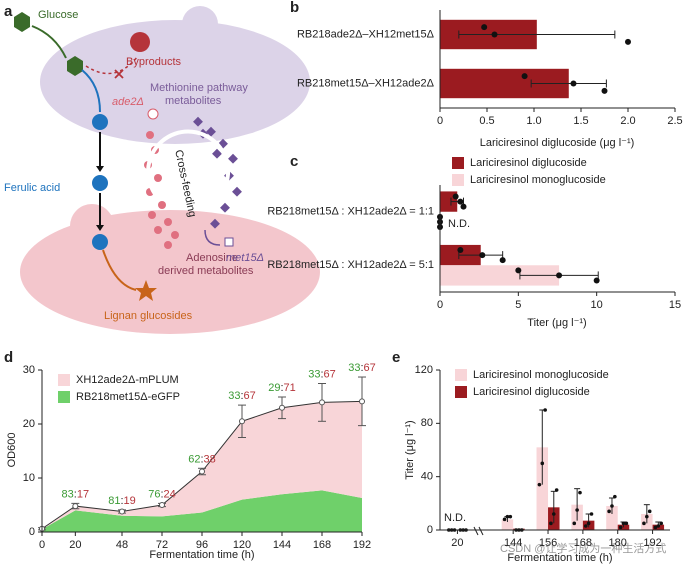  Describe the element at coordinates (119, 74) in the screenshot. I see `block-mark` at that location.